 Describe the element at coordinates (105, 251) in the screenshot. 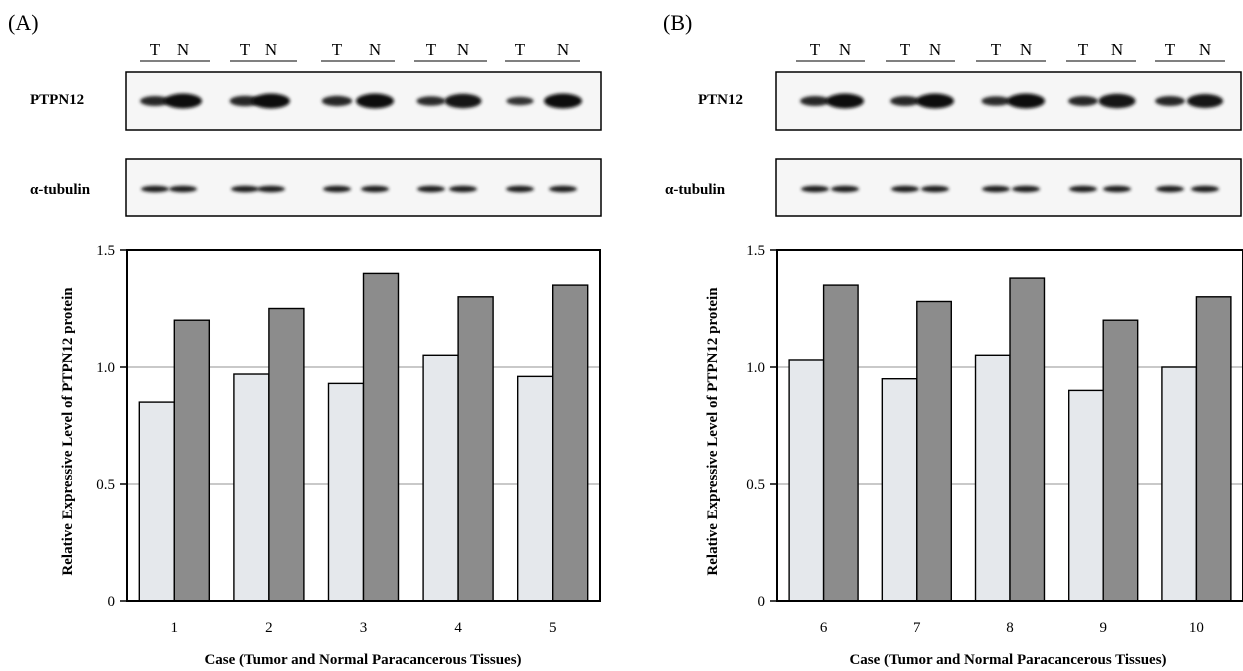

I see `y-tick-label: 1.5` at that location.